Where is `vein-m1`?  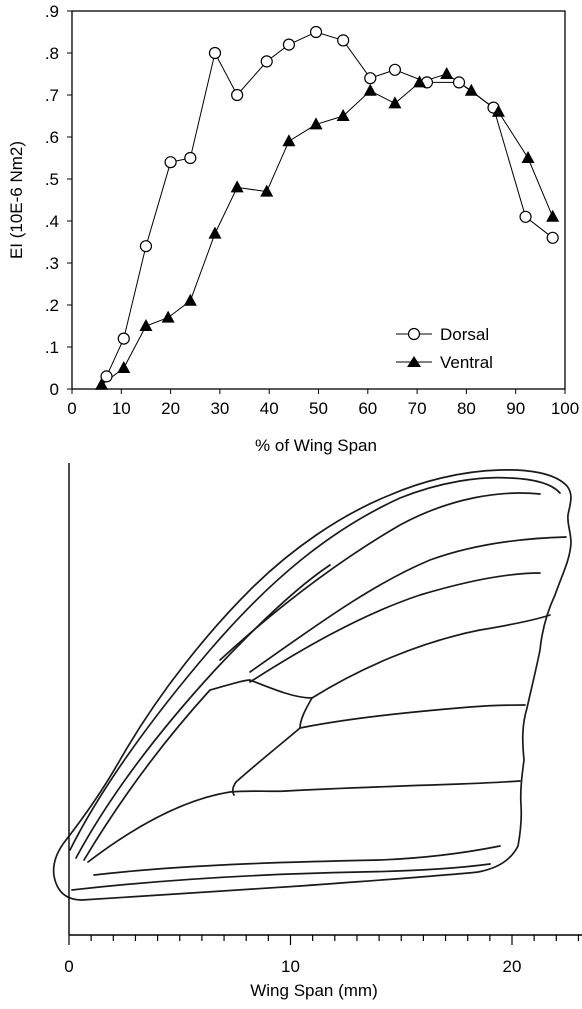
vein-m1 is located at coordinates (395, 627).